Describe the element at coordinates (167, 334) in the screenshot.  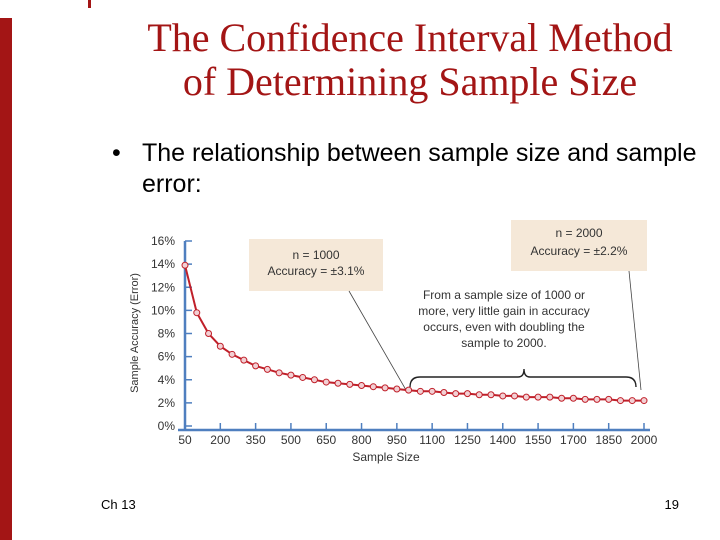
I see `y-tick-label: 8%` at that location.